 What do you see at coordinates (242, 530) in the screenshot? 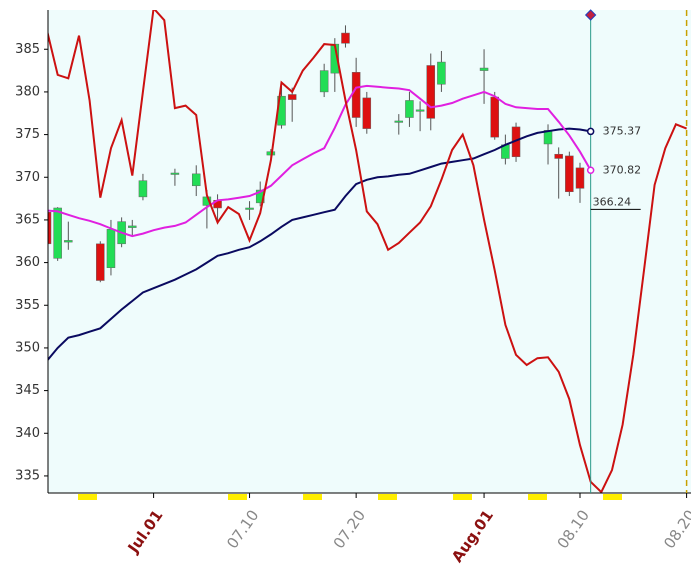
I see `x-tick-label: 07.10` at bounding box center [242, 530].